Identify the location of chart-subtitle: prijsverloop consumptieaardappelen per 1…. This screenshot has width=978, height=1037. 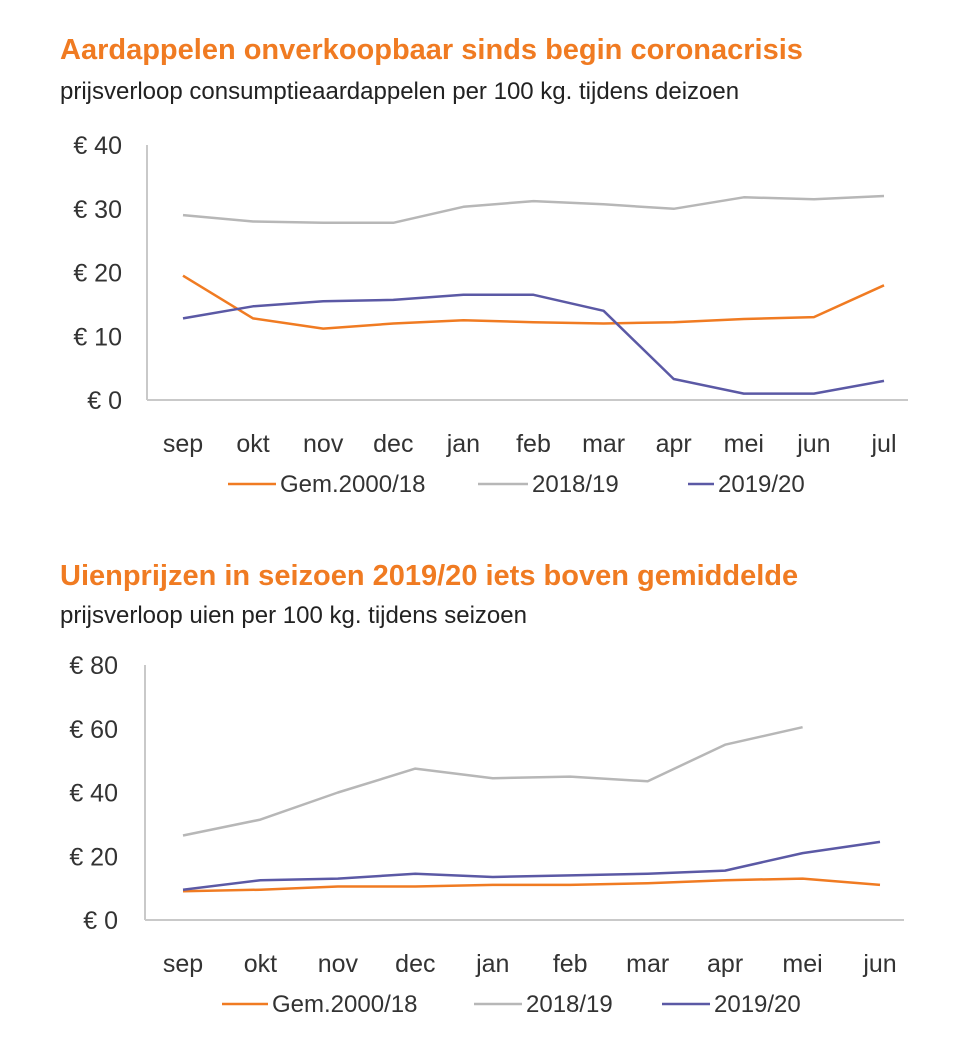
(400, 91).